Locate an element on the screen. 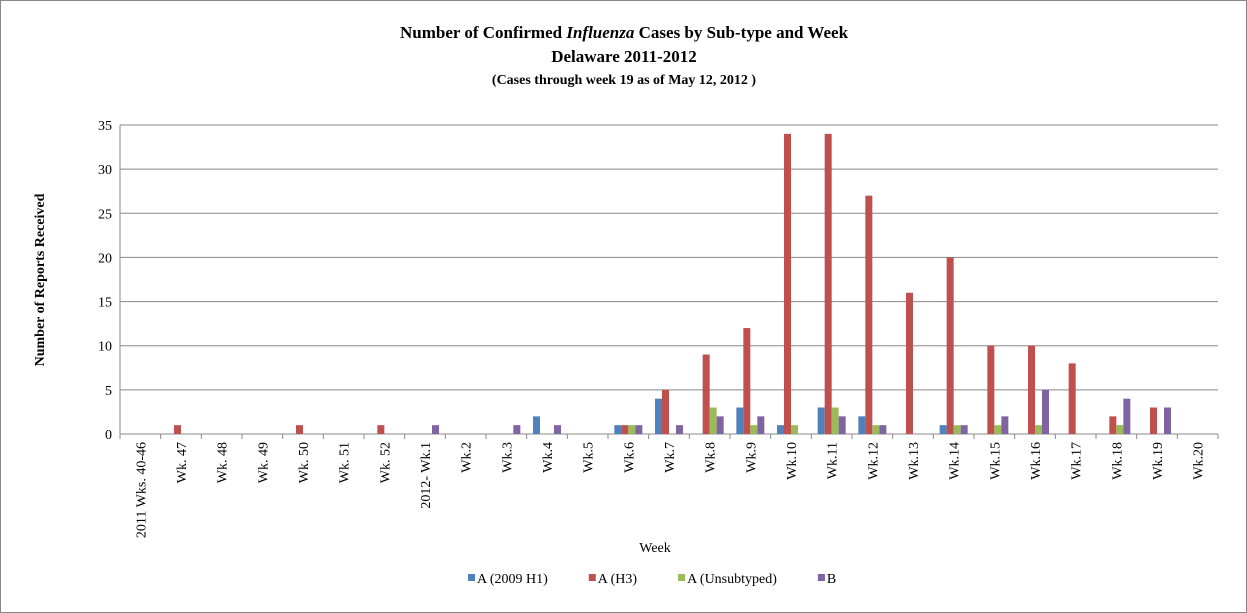 Image resolution: width=1247 pixels, height=613 pixels. x-tick-label: Wk.14 is located at coordinates (955, 461).